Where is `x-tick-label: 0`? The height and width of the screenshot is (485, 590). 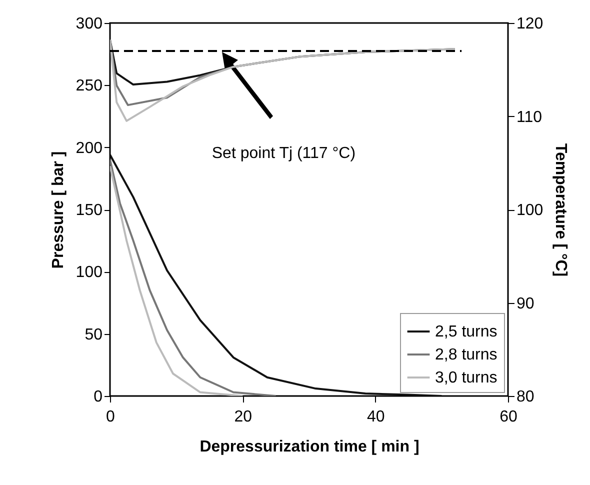
x-tick-label: 0 is located at coordinates (111, 417).